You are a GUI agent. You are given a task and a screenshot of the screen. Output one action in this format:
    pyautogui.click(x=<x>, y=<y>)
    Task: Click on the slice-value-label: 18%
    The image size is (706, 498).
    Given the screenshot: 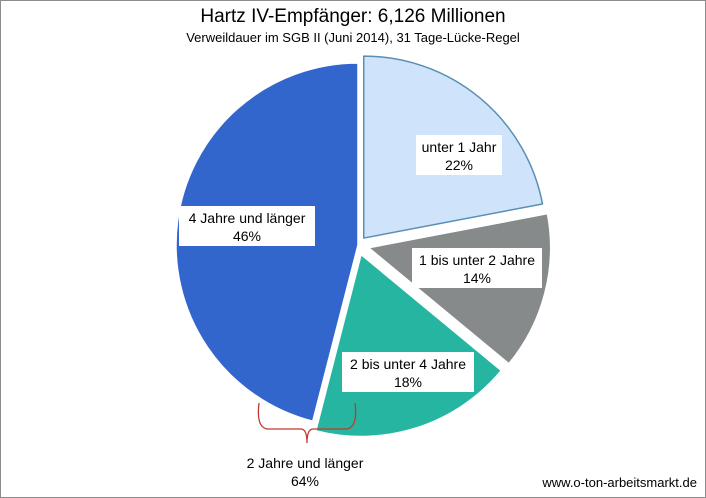 What is the action you would take?
    pyautogui.click(x=408, y=382)
    